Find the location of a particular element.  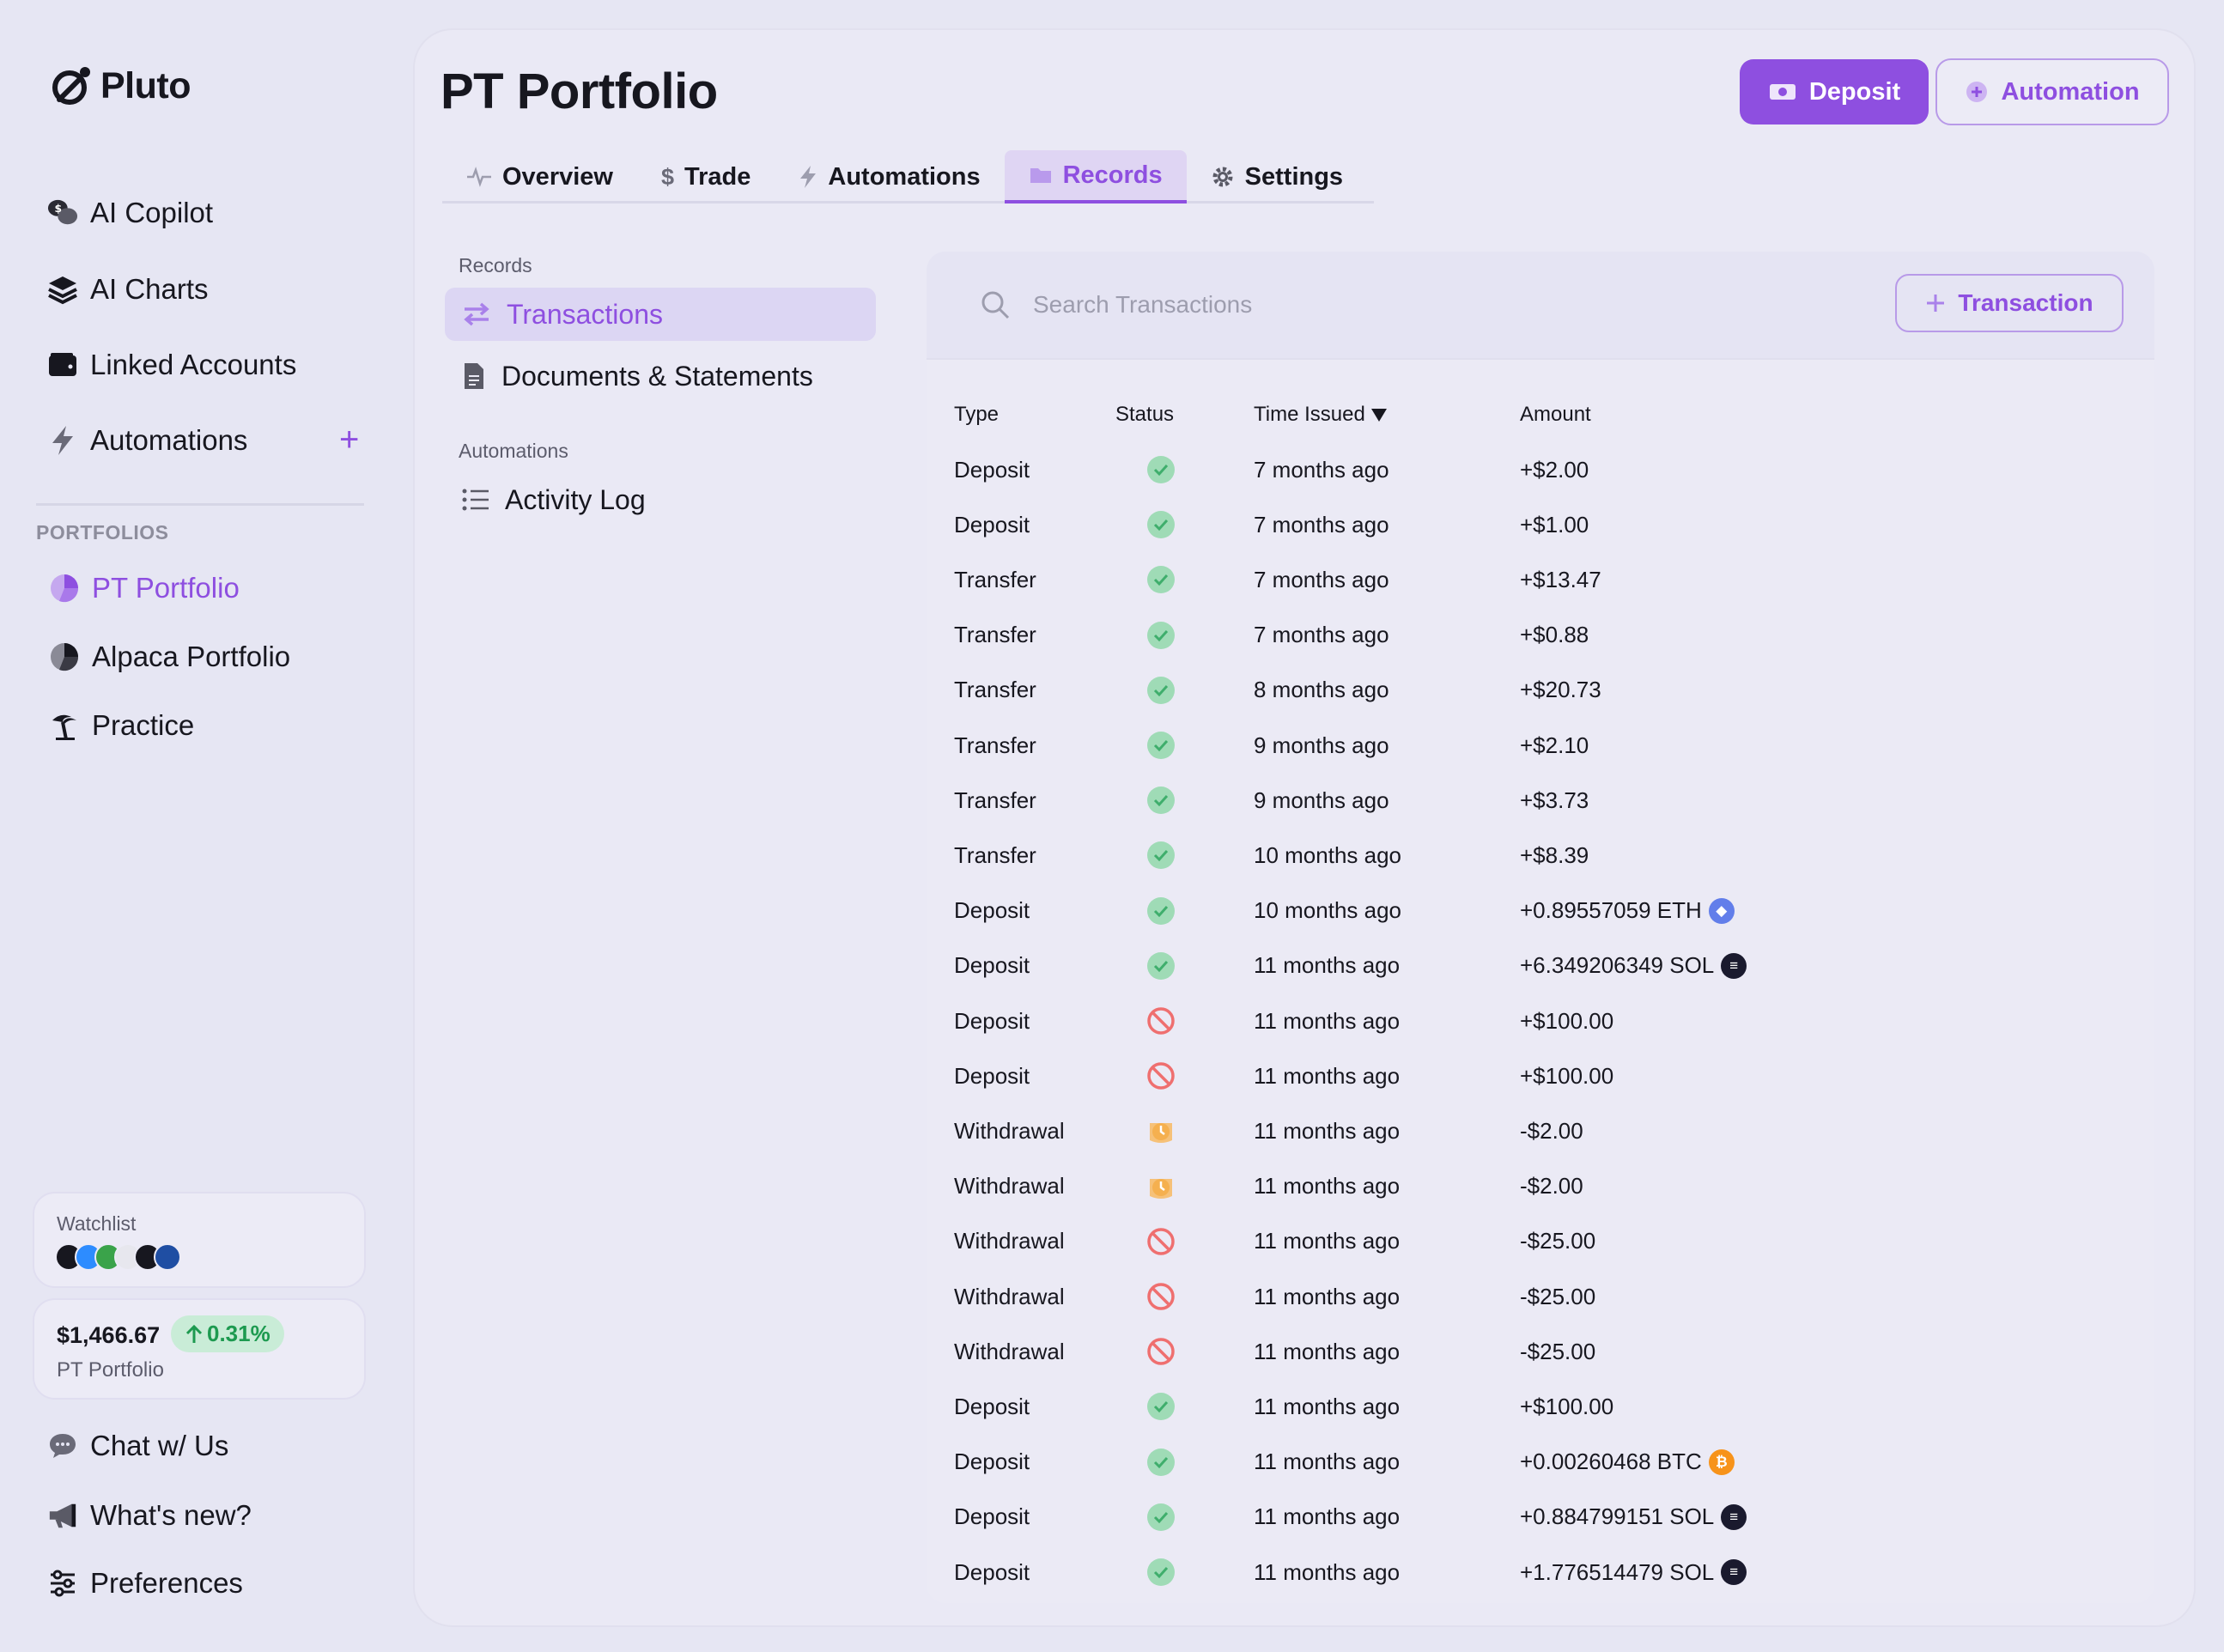

nav-preferences: Preferences is located at coordinates (145, 1583).